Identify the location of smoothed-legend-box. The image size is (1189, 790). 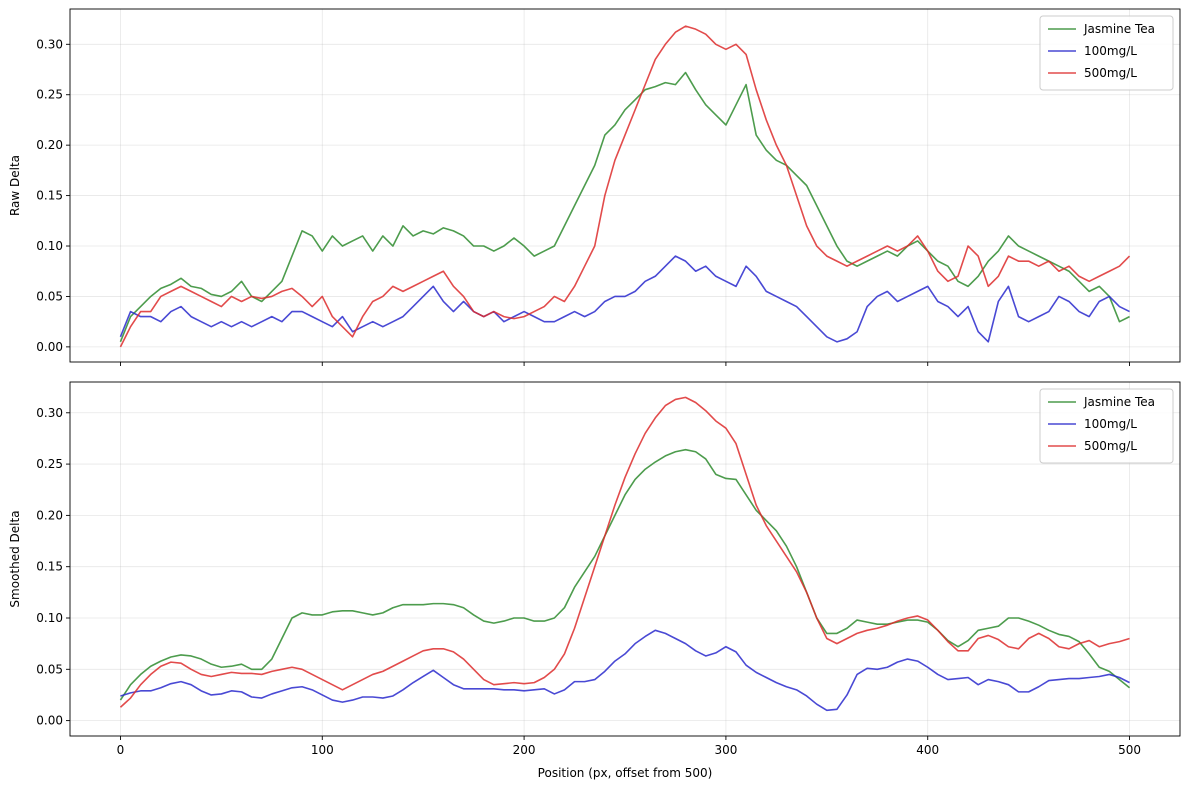
(1106, 426).